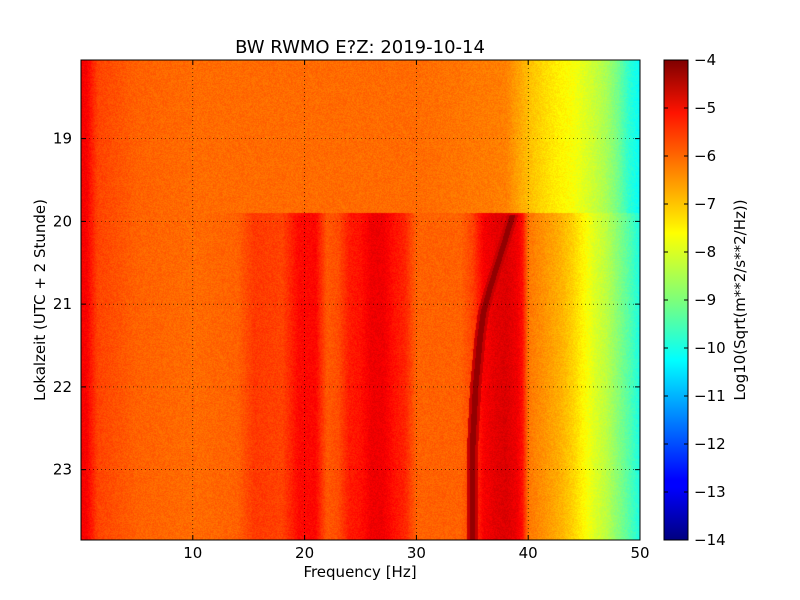  Describe the element at coordinates (62, 221) in the screenshot. I see `y-tick-label: 20` at that location.